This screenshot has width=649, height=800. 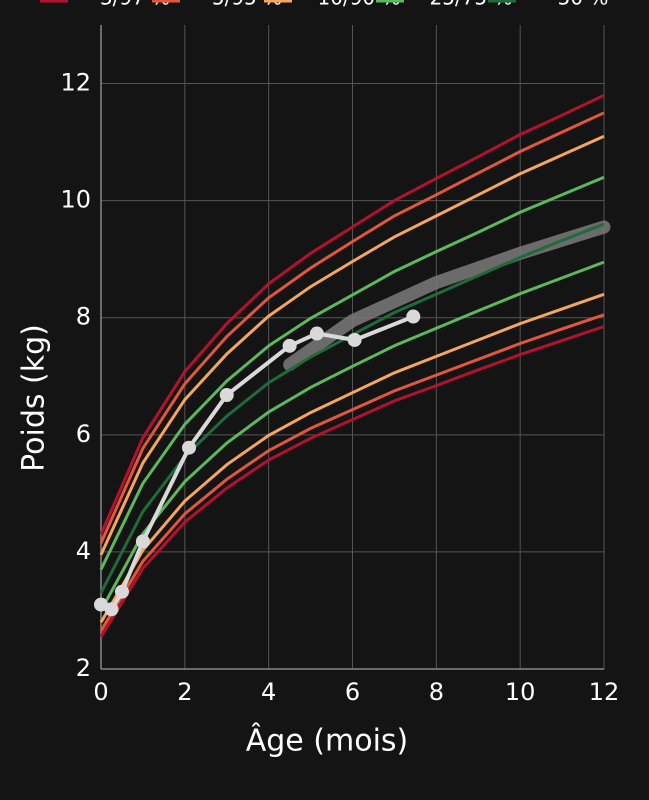 What do you see at coordinates (268, 692) in the screenshot?
I see `x-tick-label: 4` at bounding box center [268, 692].